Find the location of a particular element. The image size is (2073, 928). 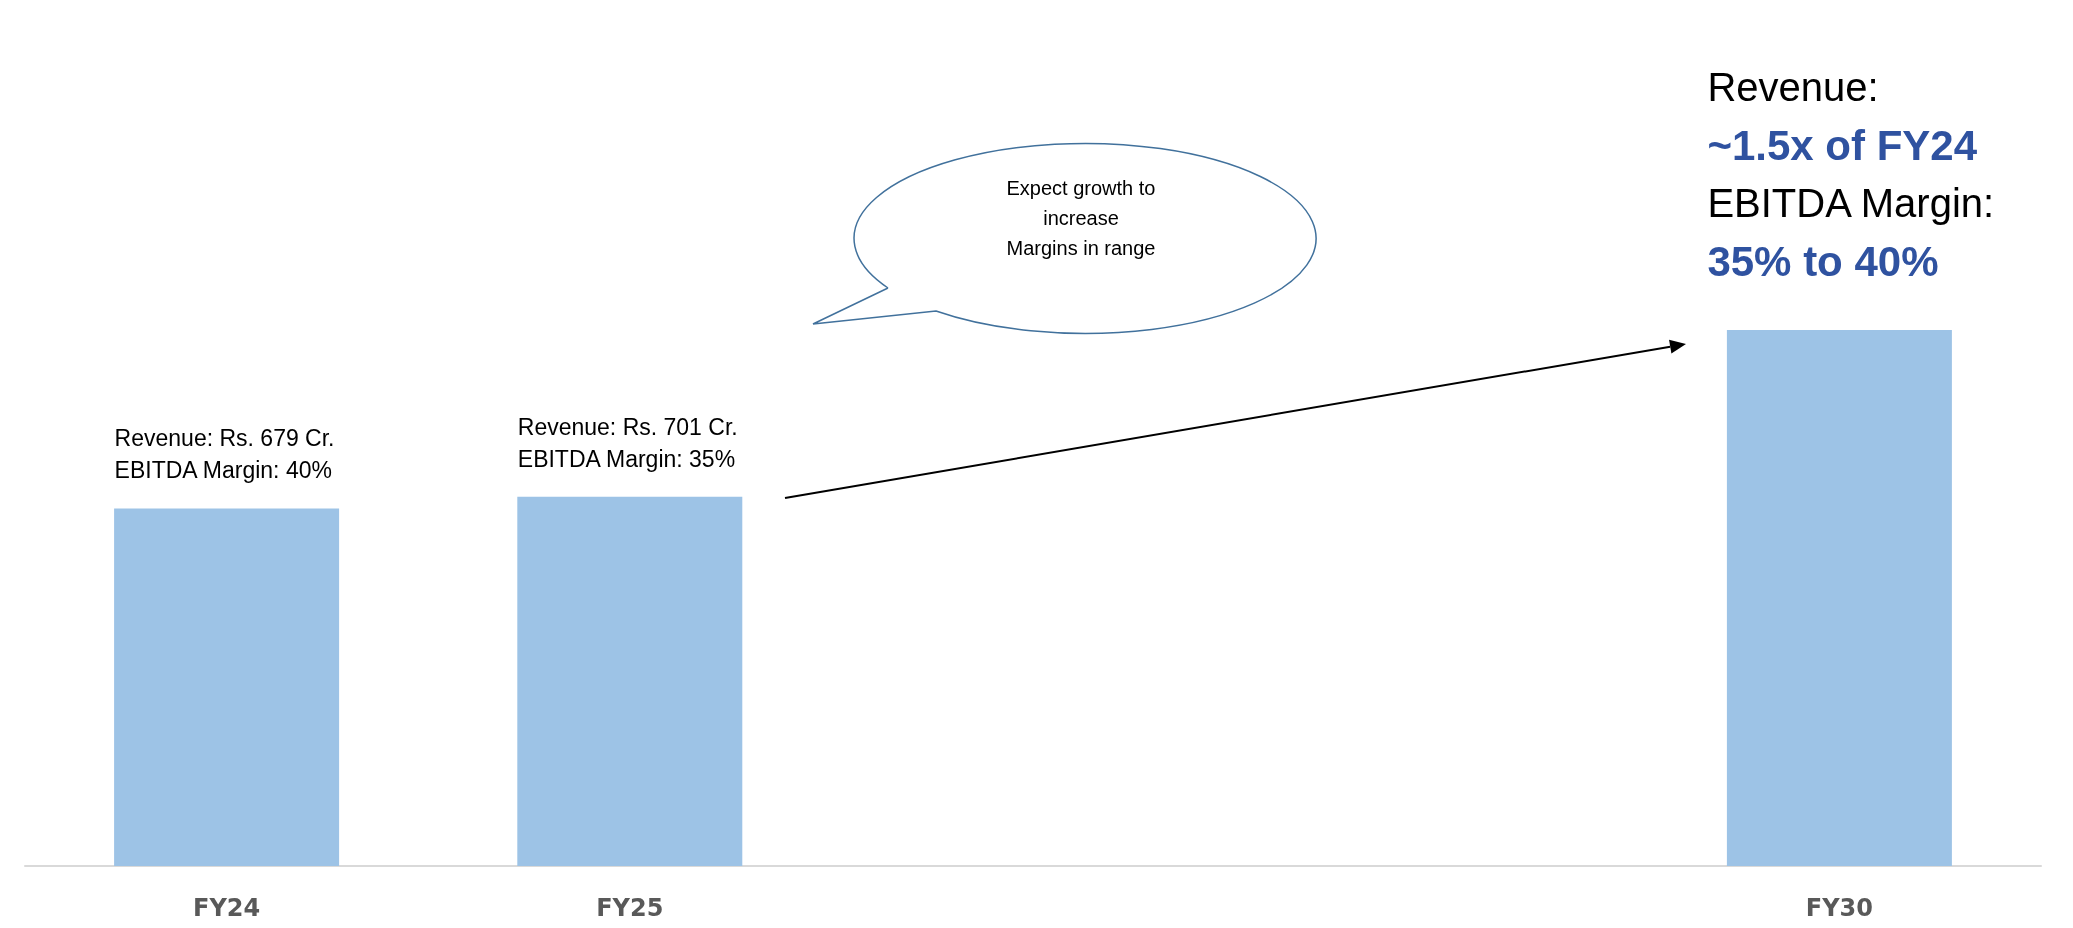

annotation: Revenue: Rs. 701 Cr. EBITDA Margin: 35% is located at coordinates (627, 442).